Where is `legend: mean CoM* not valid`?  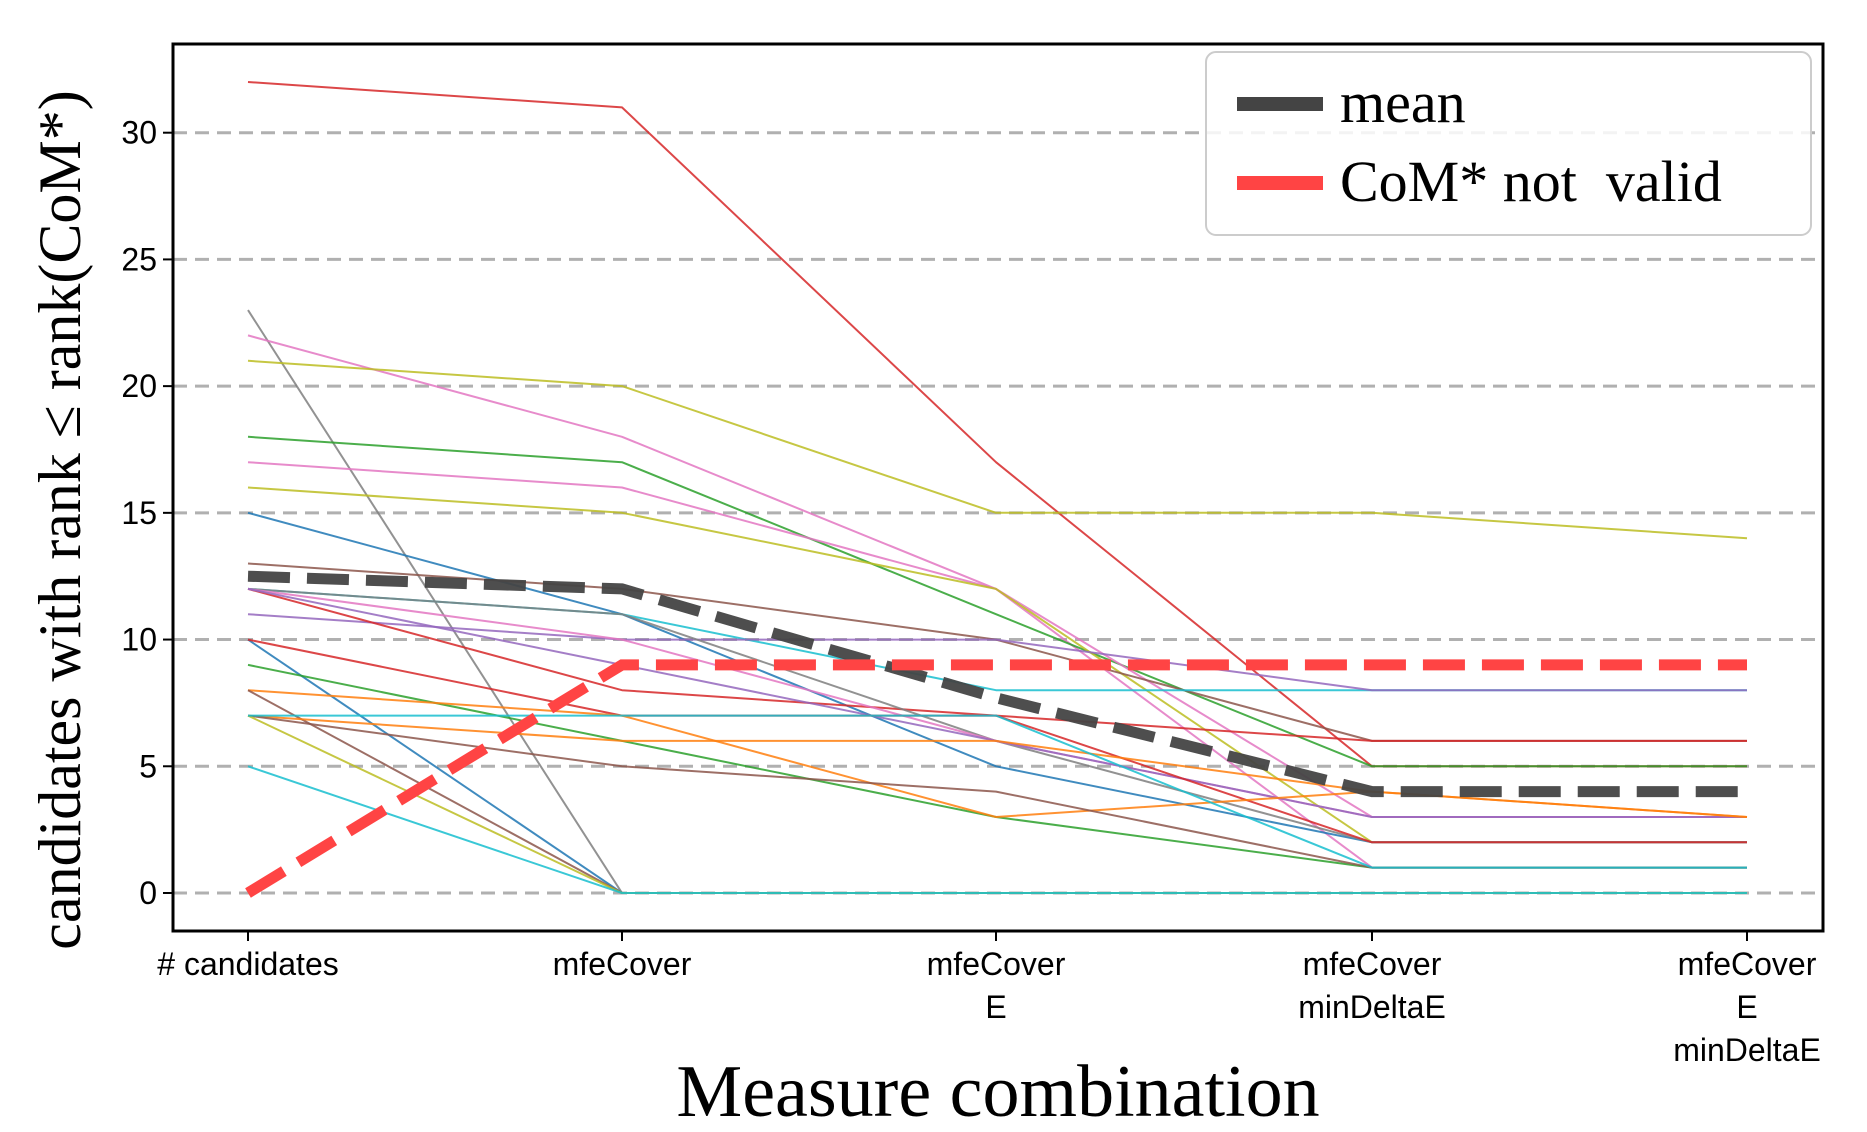 legend: mean CoM* not valid is located at coordinates (1508, 143).